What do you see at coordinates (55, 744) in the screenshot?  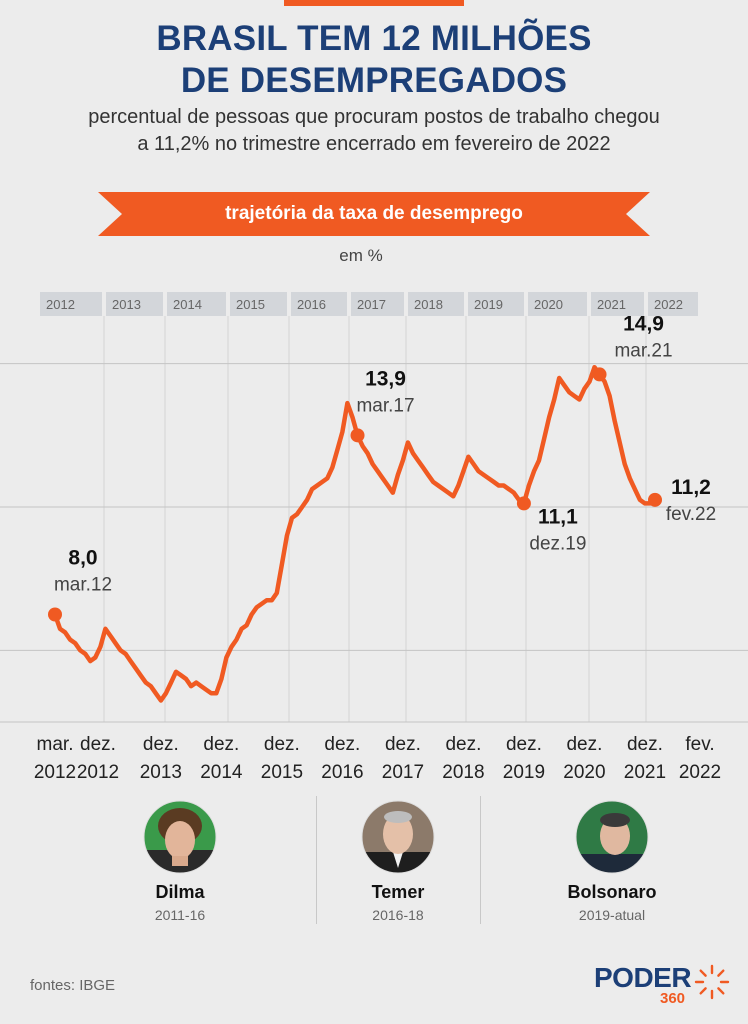 I see `x-tick-label: mar.` at bounding box center [55, 744].